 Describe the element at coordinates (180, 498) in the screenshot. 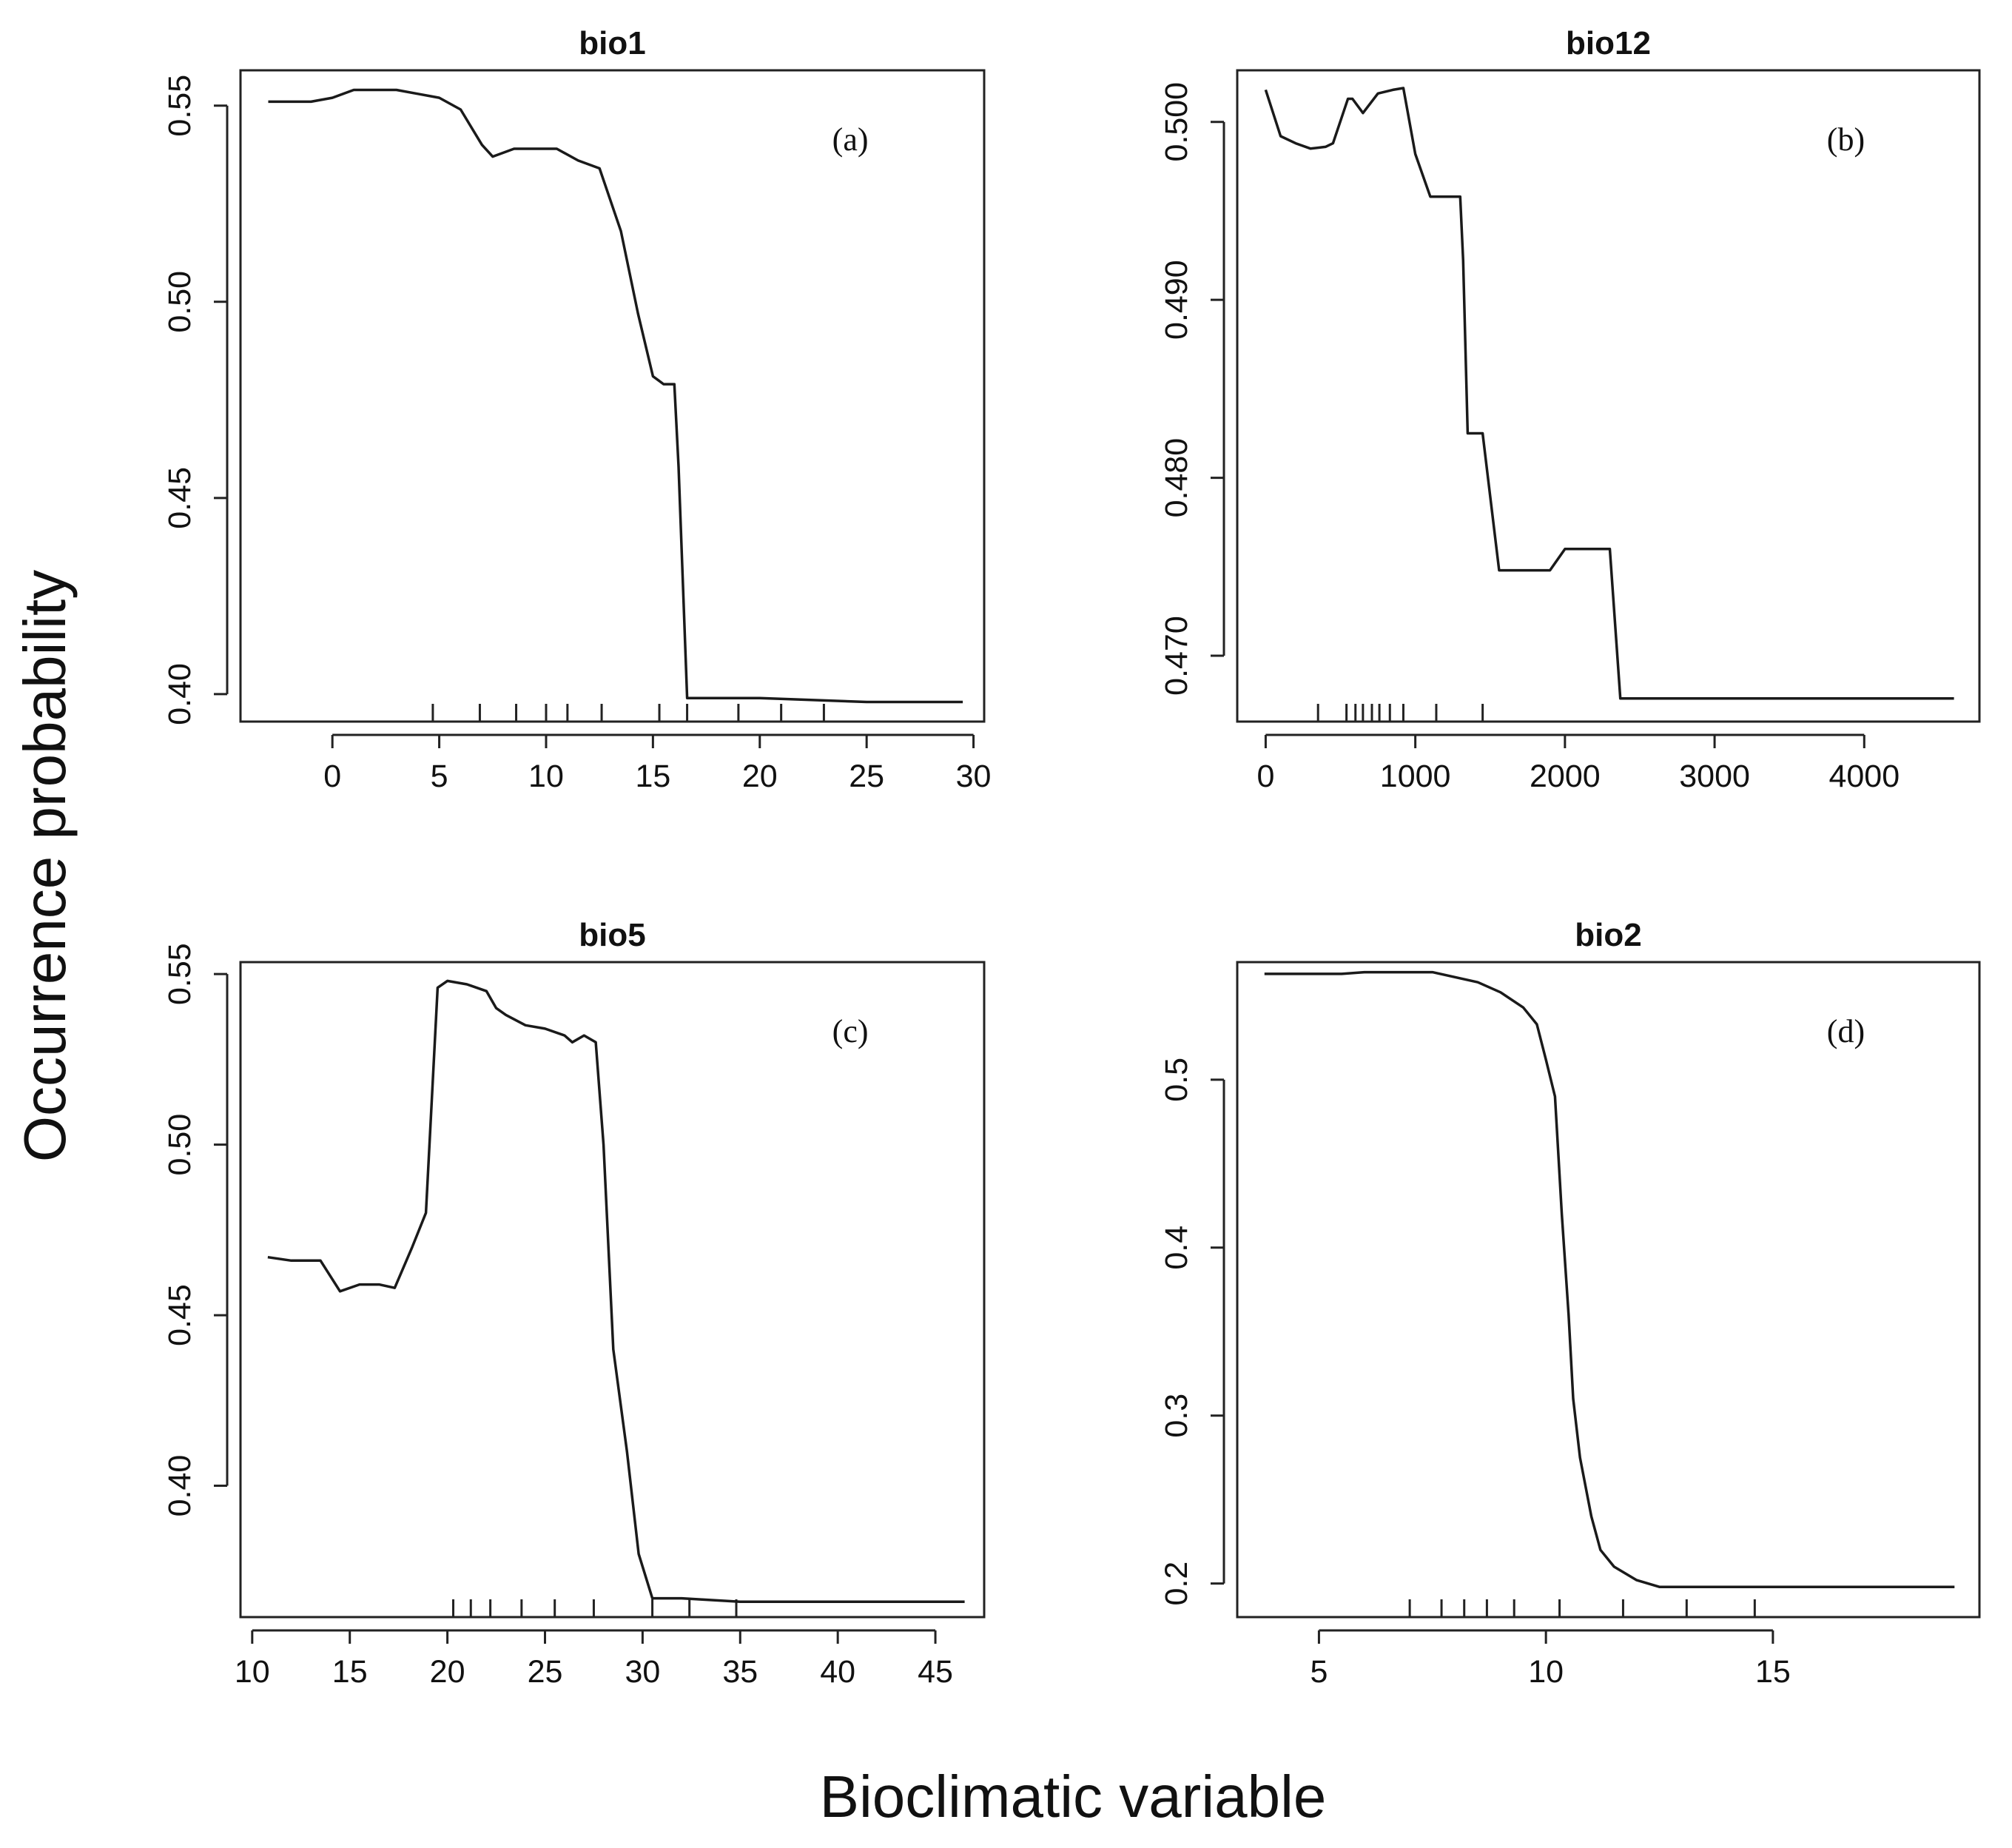

I see `bio1-y-tick-label: 0.45` at that location.